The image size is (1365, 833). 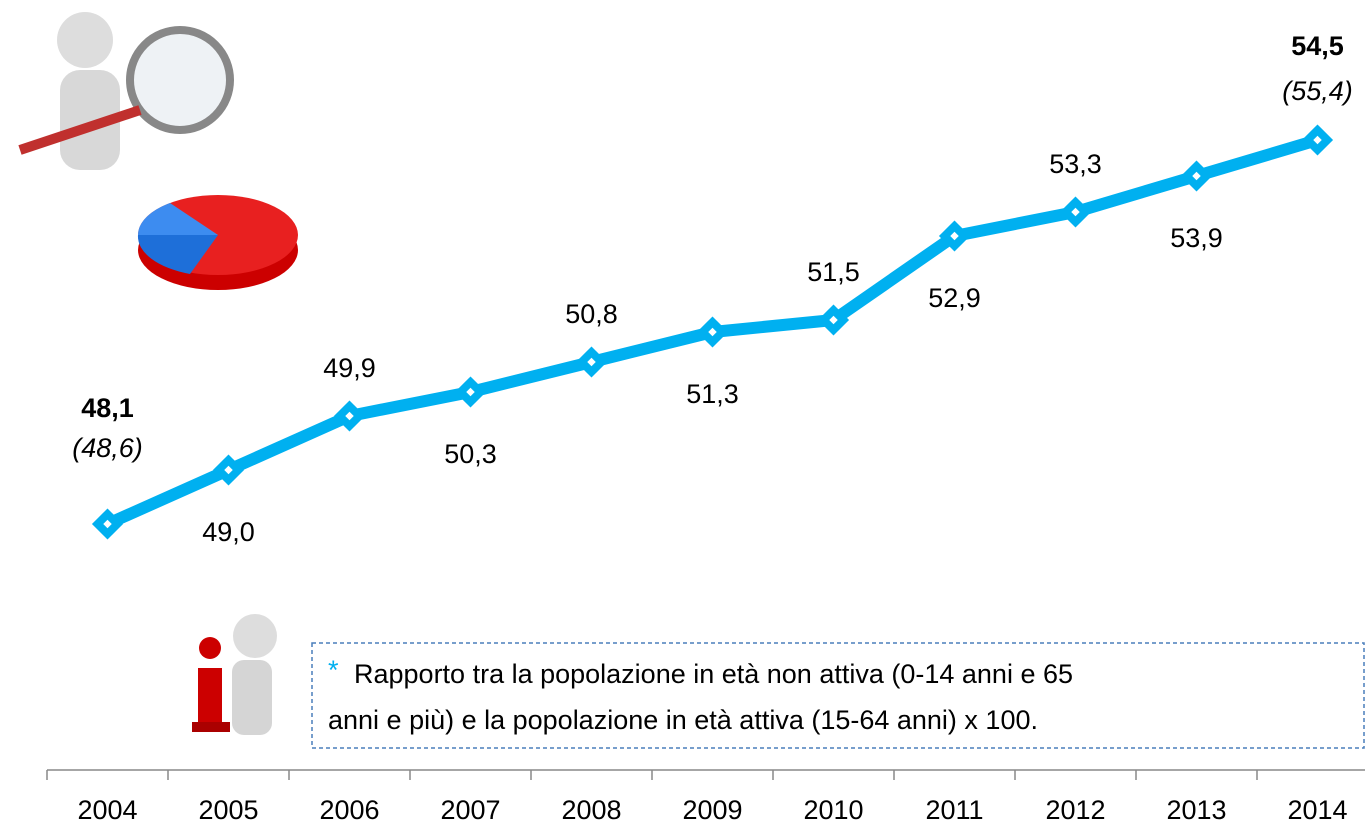 What do you see at coordinates (591, 314) in the screenshot?
I see `data-label: 50,8` at bounding box center [591, 314].